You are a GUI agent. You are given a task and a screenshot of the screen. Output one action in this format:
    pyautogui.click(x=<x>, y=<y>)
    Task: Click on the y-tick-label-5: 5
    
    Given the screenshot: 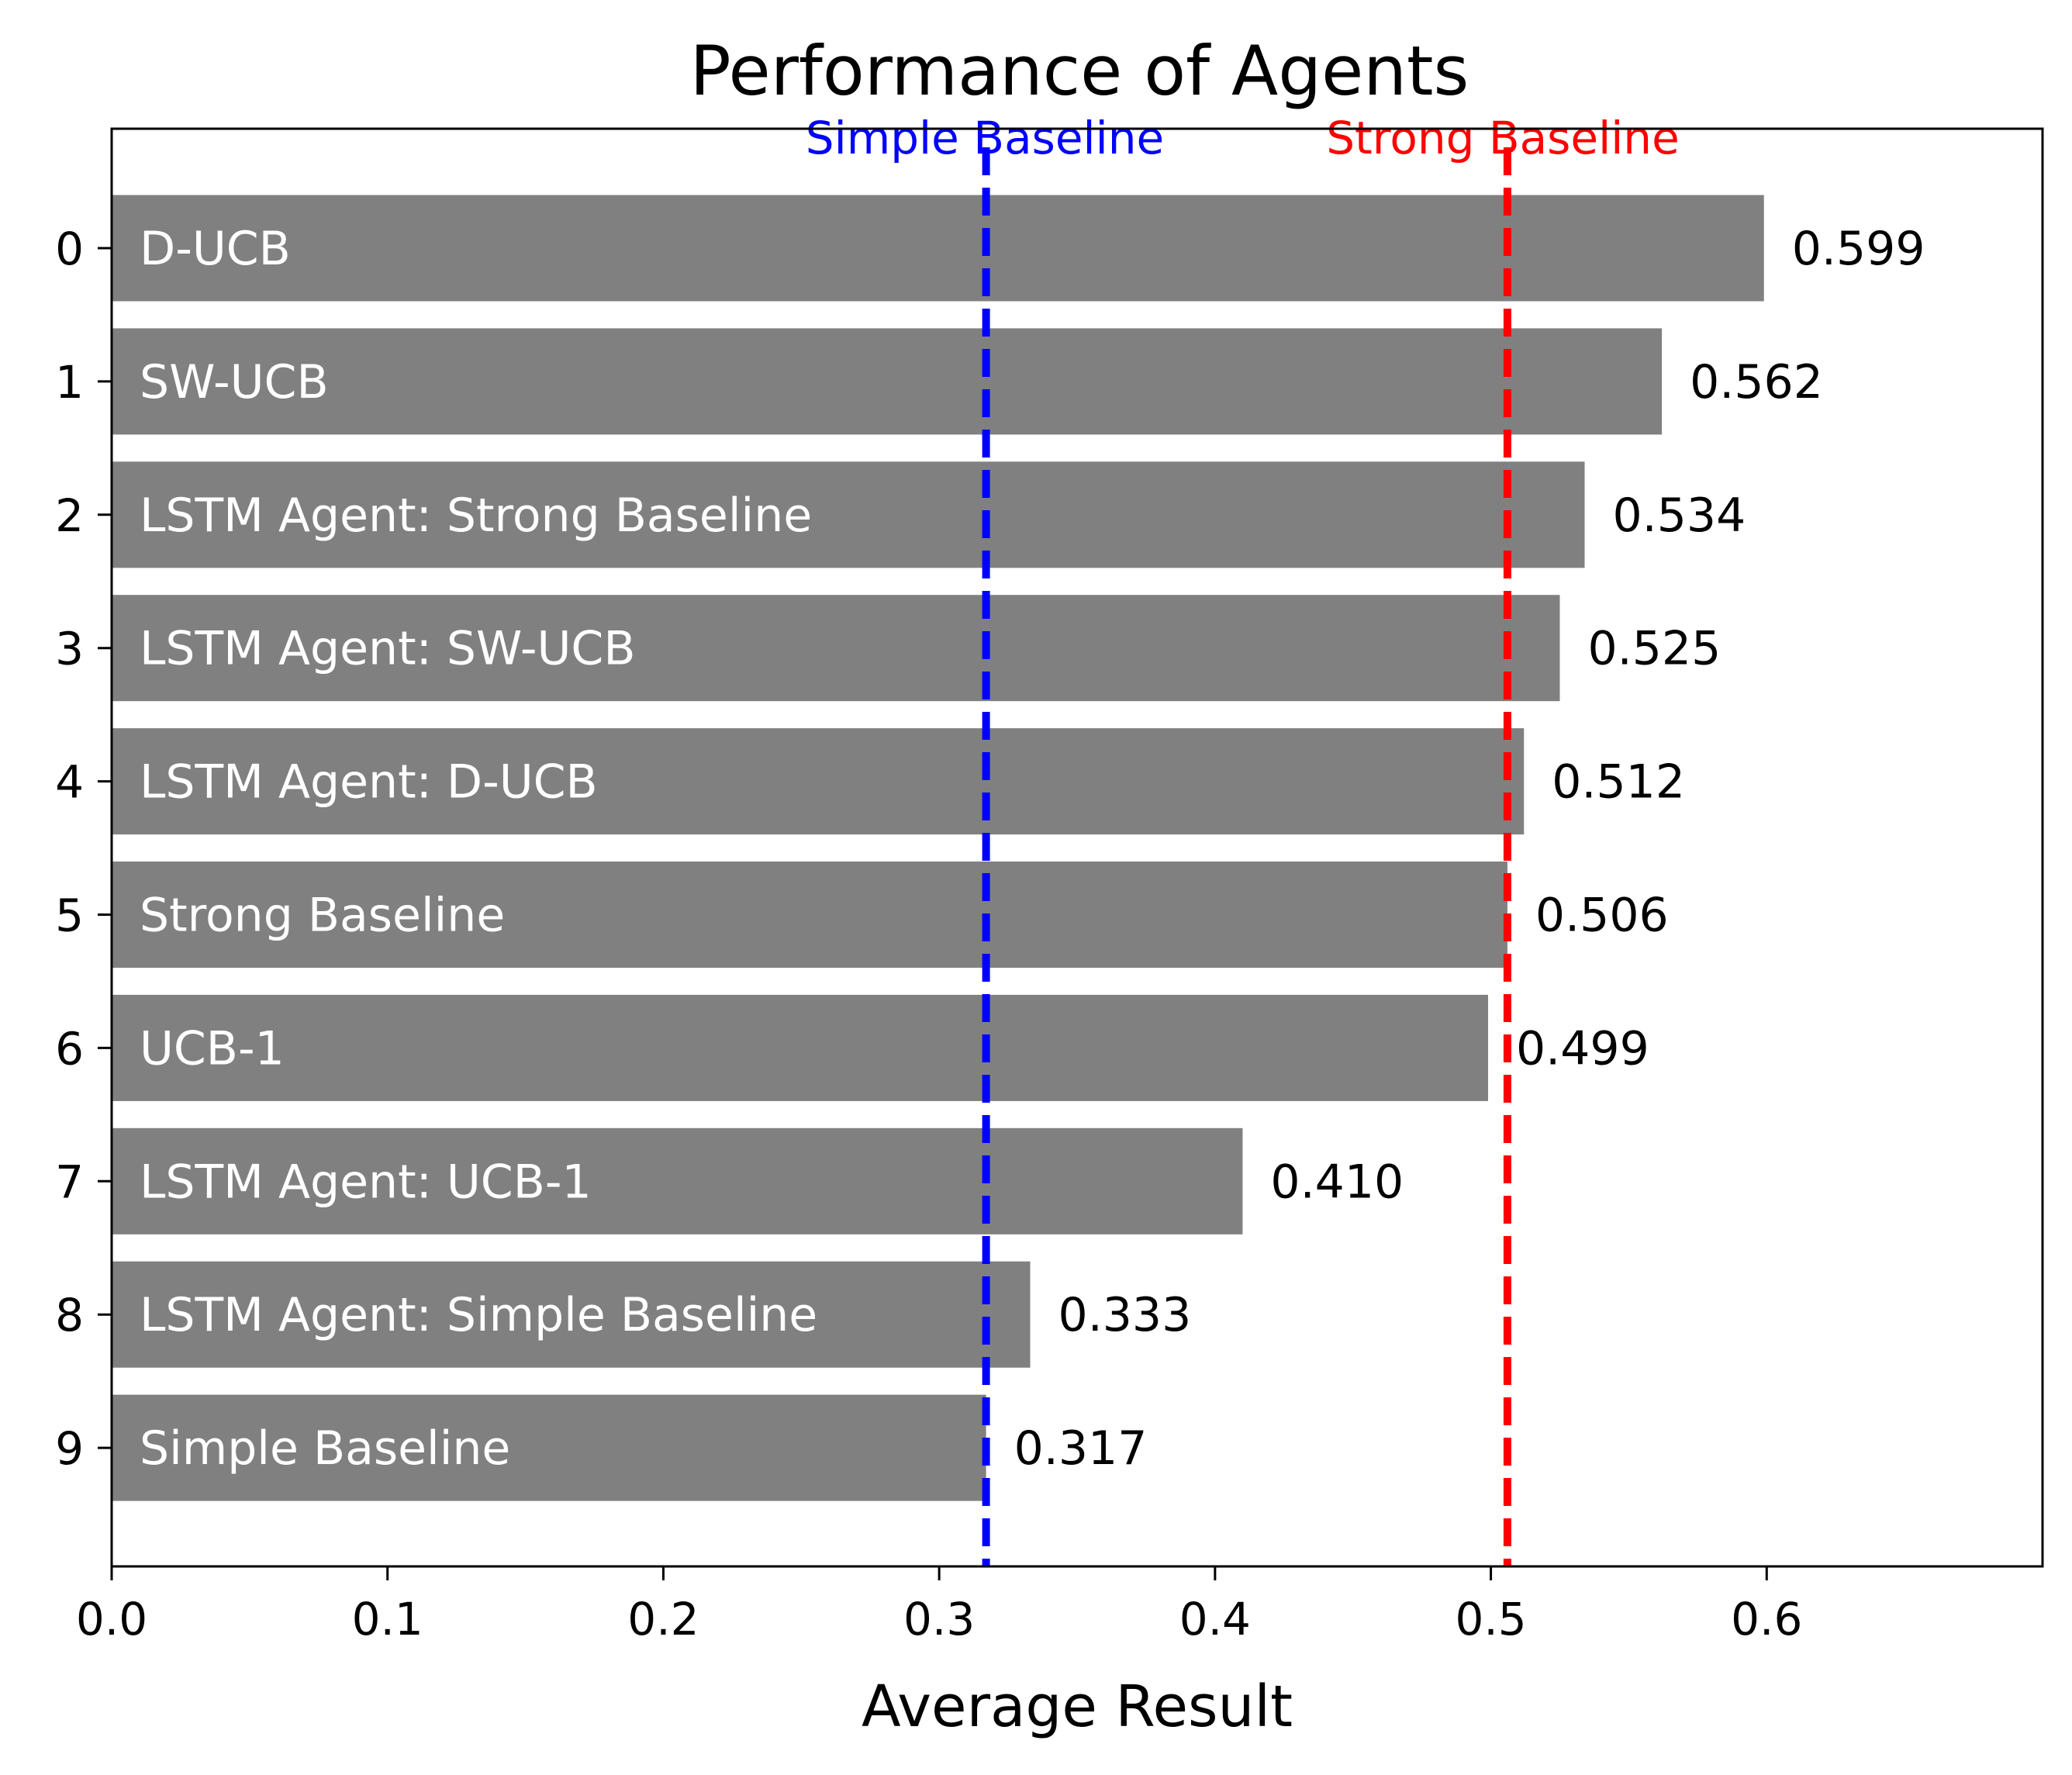 What is the action you would take?
    pyautogui.click(x=69, y=915)
    